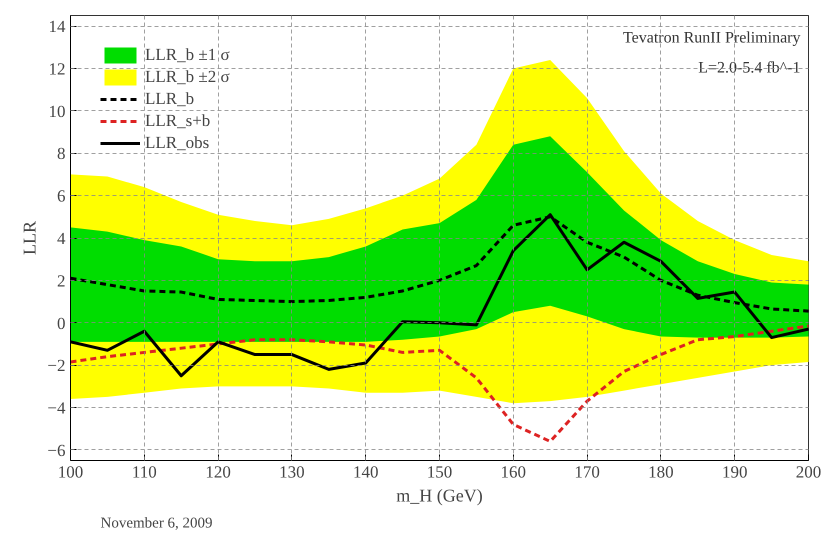  What do you see at coordinates (57, 68) in the screenshot?
I see `y-tick-label: 12` at bounding box center [57, 68].